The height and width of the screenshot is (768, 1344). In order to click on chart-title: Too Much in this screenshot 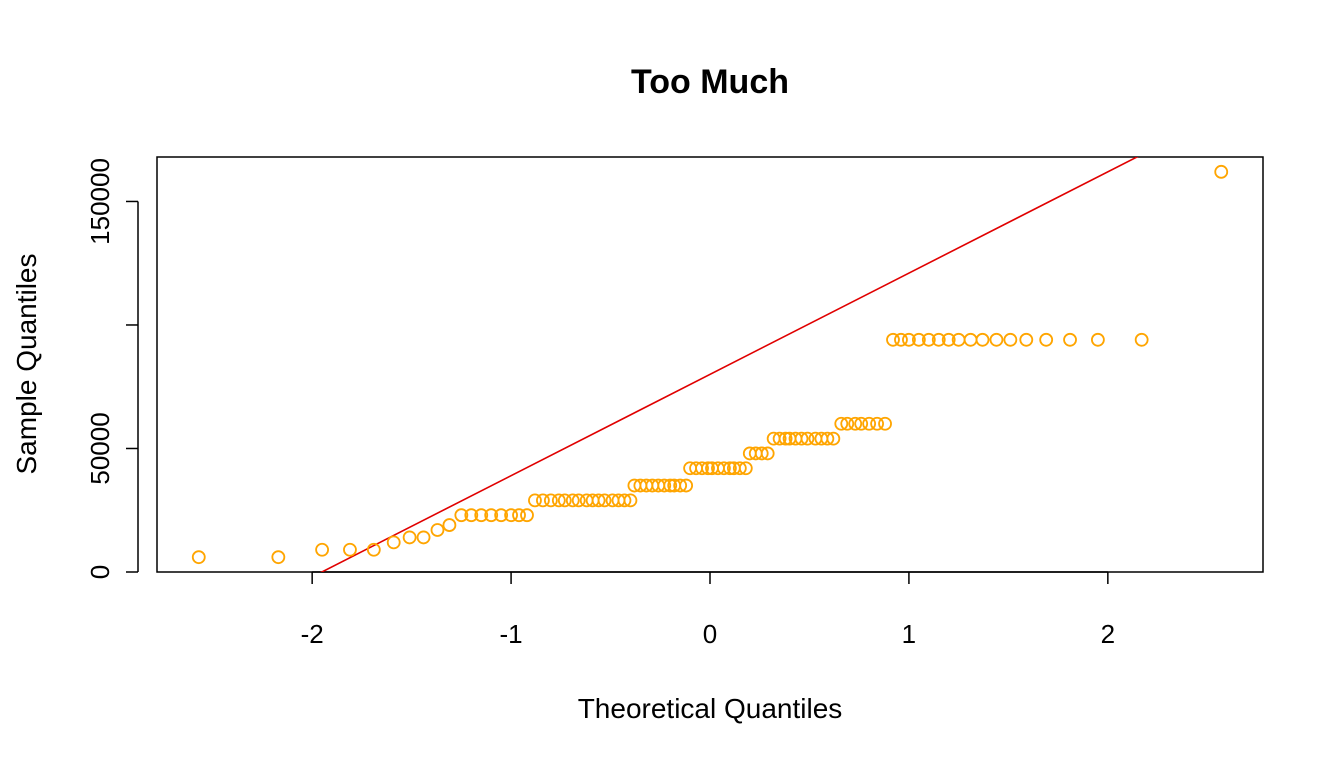, I will do `click(710, 82)`.